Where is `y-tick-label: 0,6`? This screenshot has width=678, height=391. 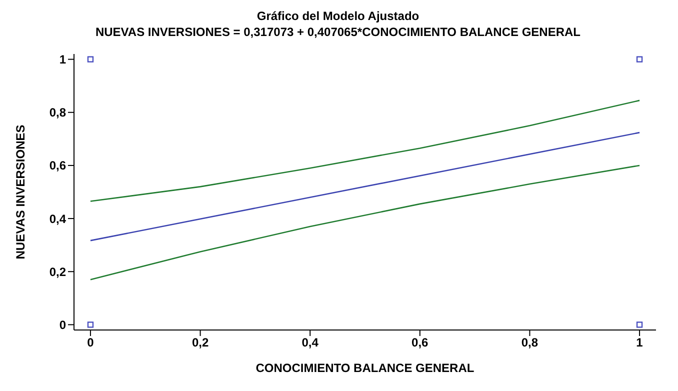
y-tick-label: 0,6 is located at coordinates (57, 165).